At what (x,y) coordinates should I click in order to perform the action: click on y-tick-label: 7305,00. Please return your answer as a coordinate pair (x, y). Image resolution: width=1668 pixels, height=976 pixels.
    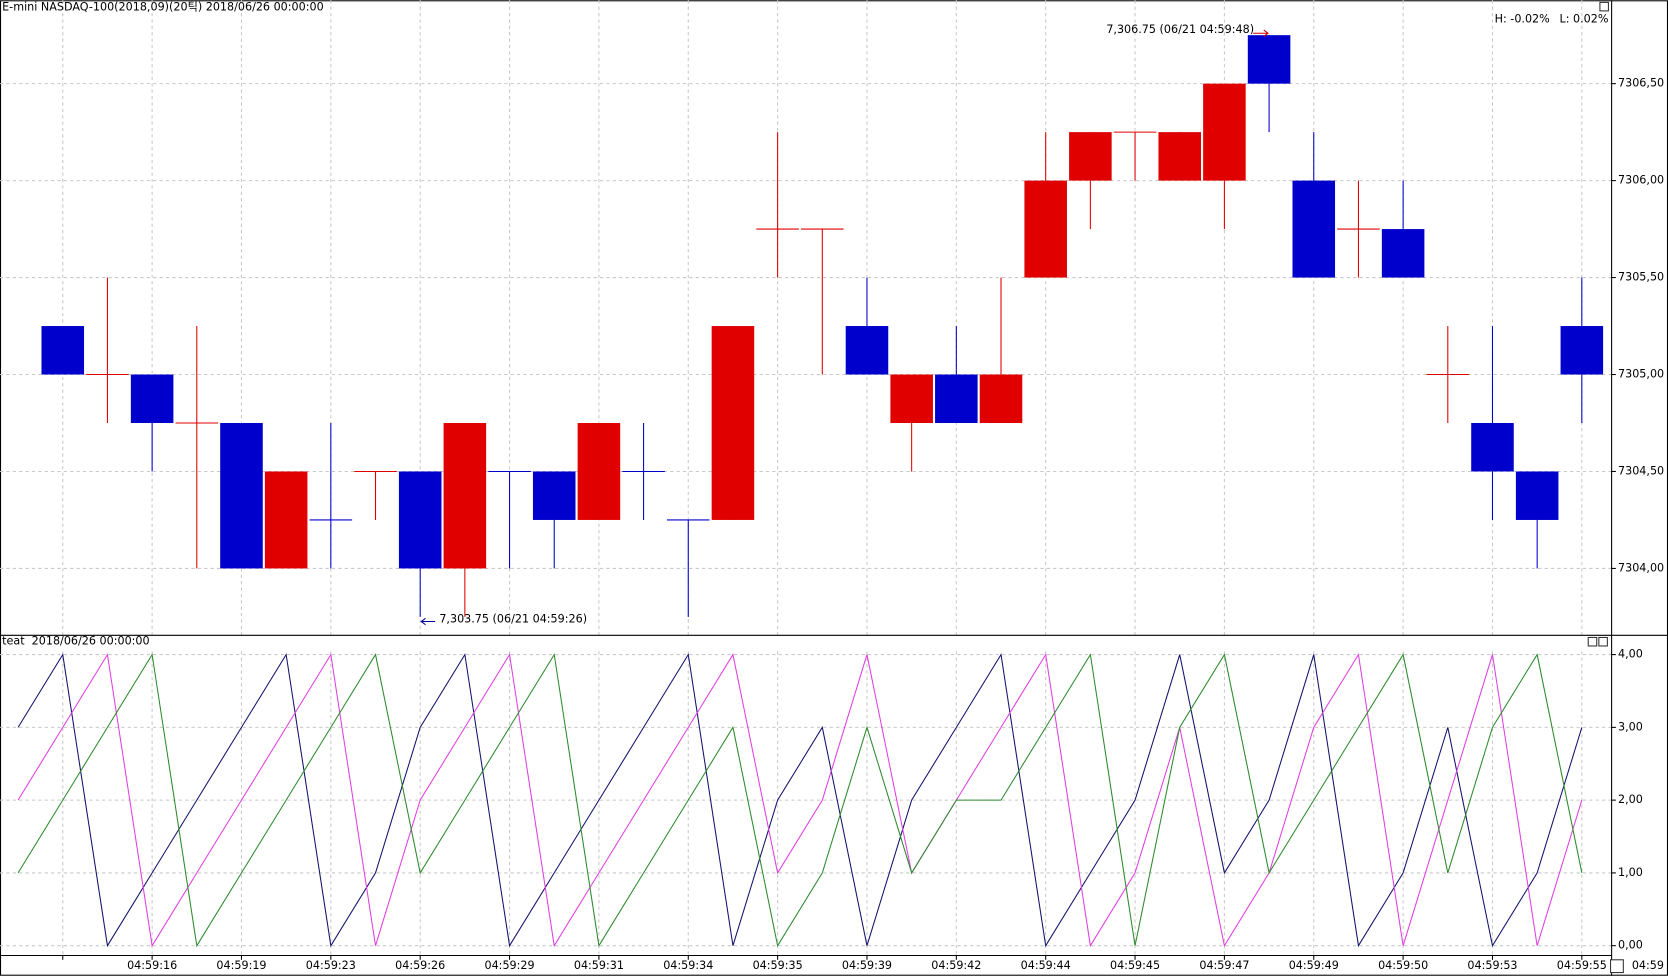
    Looking at the image, I should click on (1641, 374).